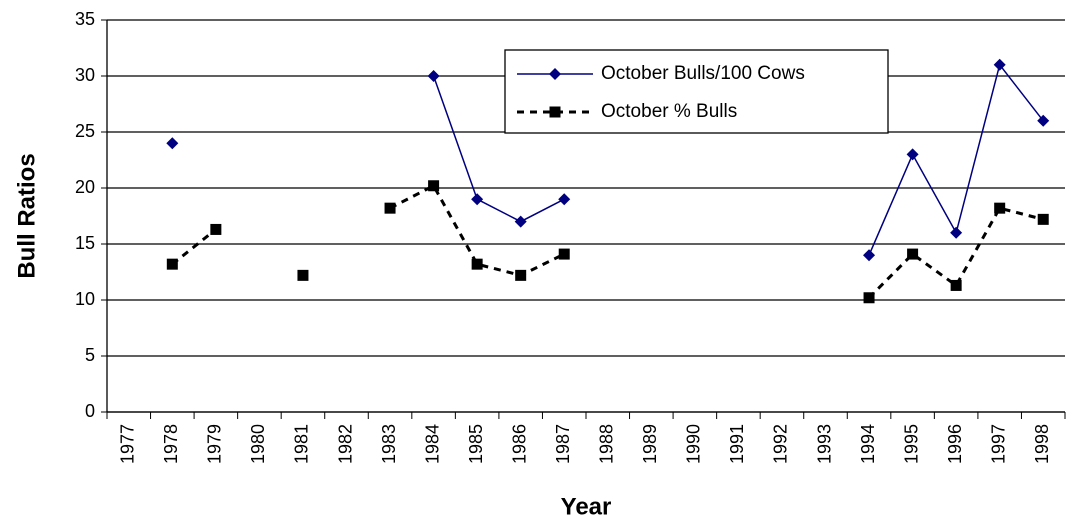 The height and width of the screenshot is (523, 1066). I want to click on x-tick-label: 1980, so click(258, 444).